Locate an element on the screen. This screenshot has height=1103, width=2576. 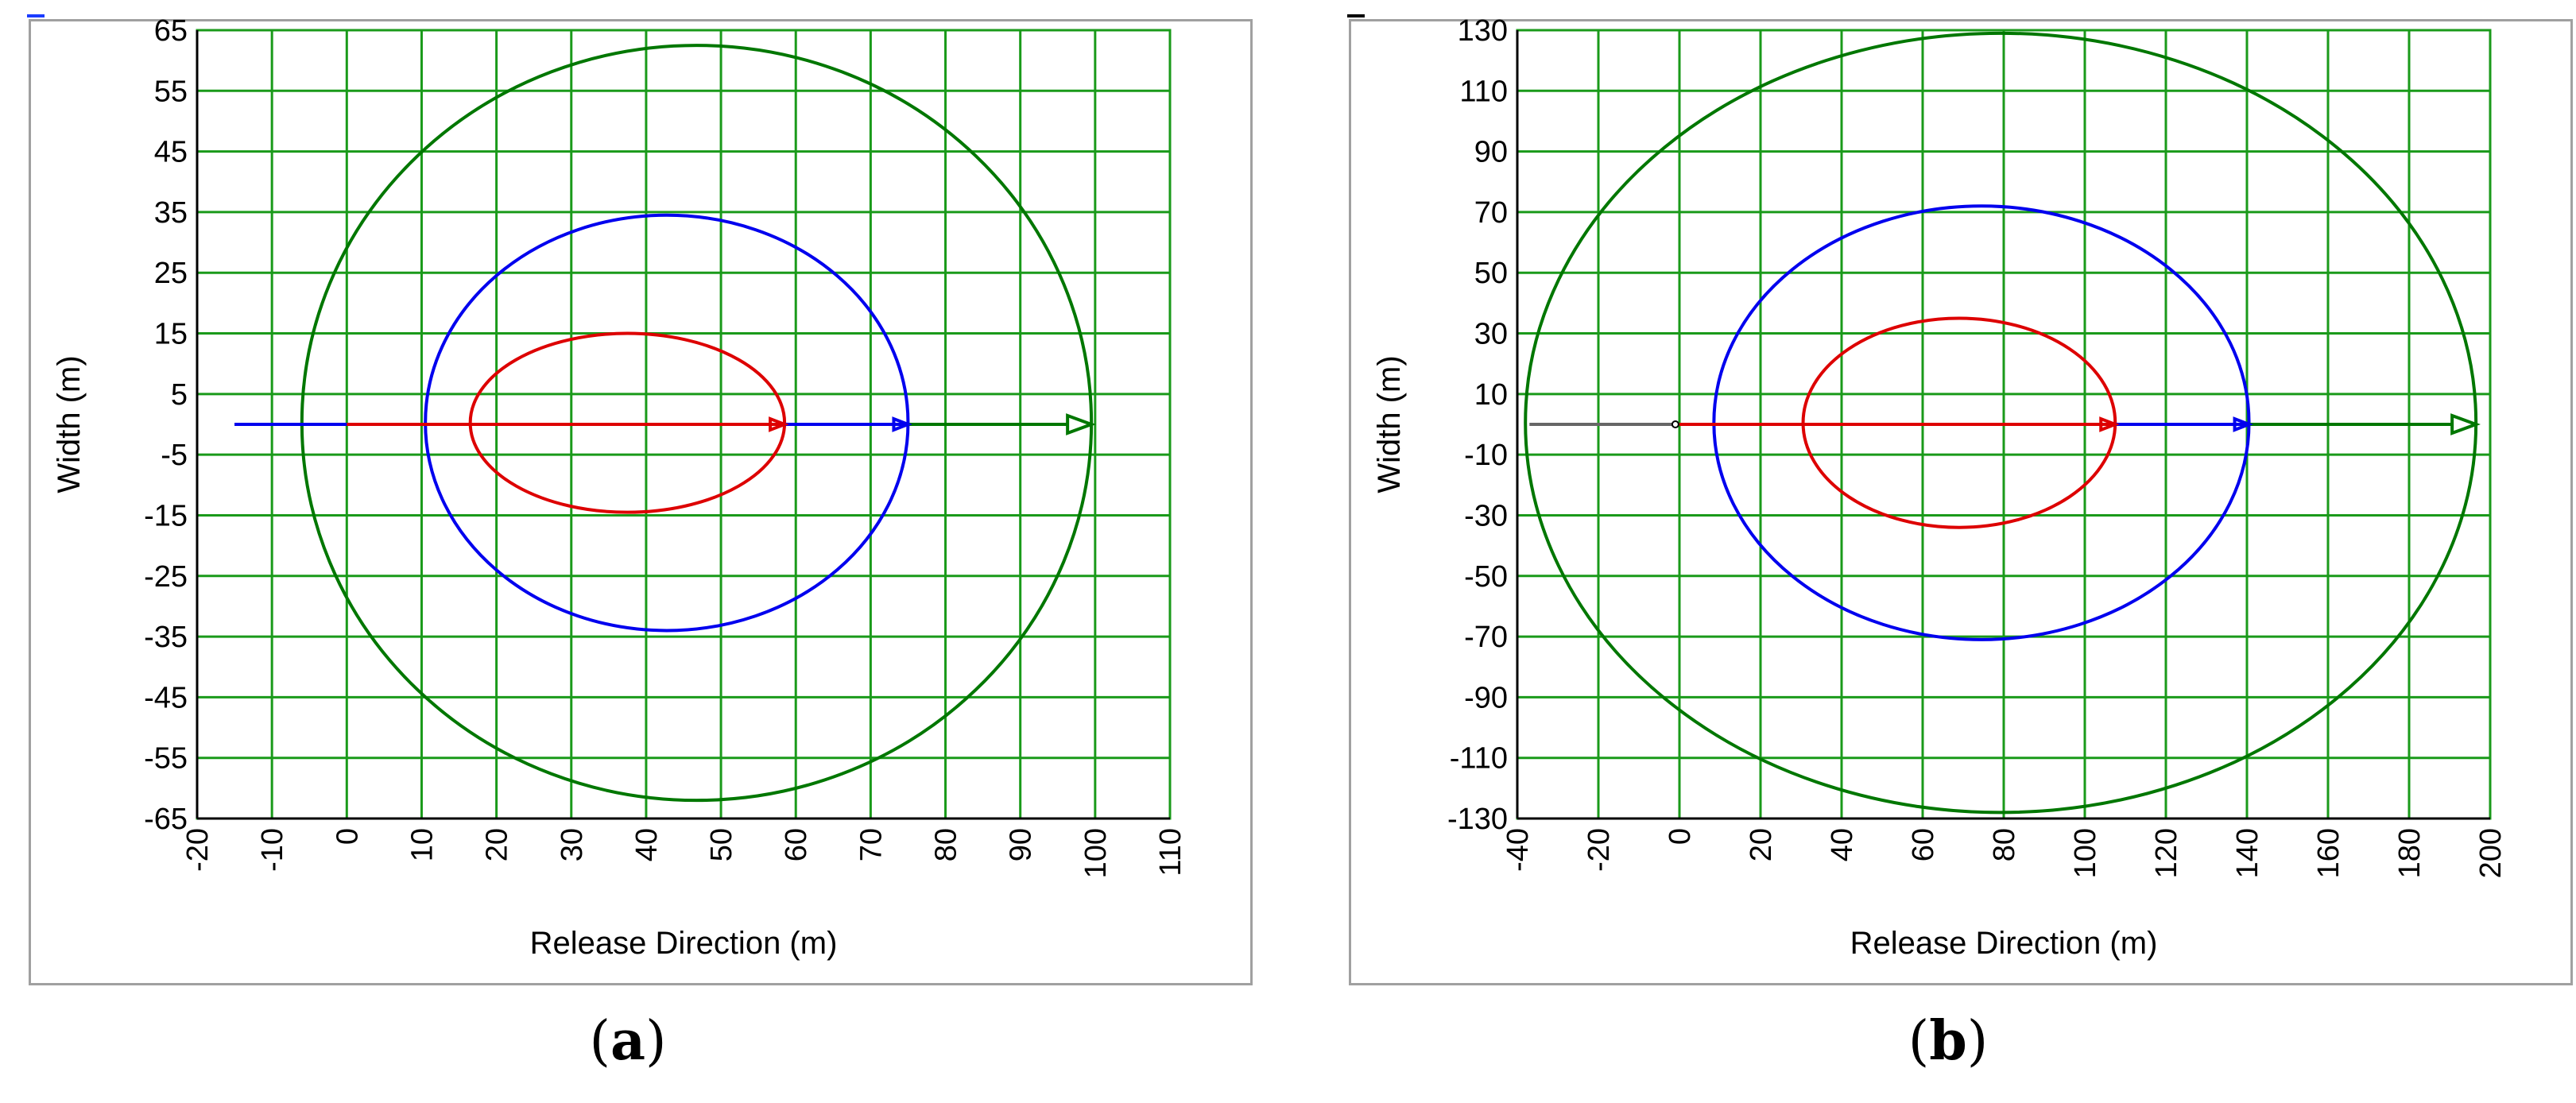
x-tick-label: 50 is located at coordinates (721, 844).